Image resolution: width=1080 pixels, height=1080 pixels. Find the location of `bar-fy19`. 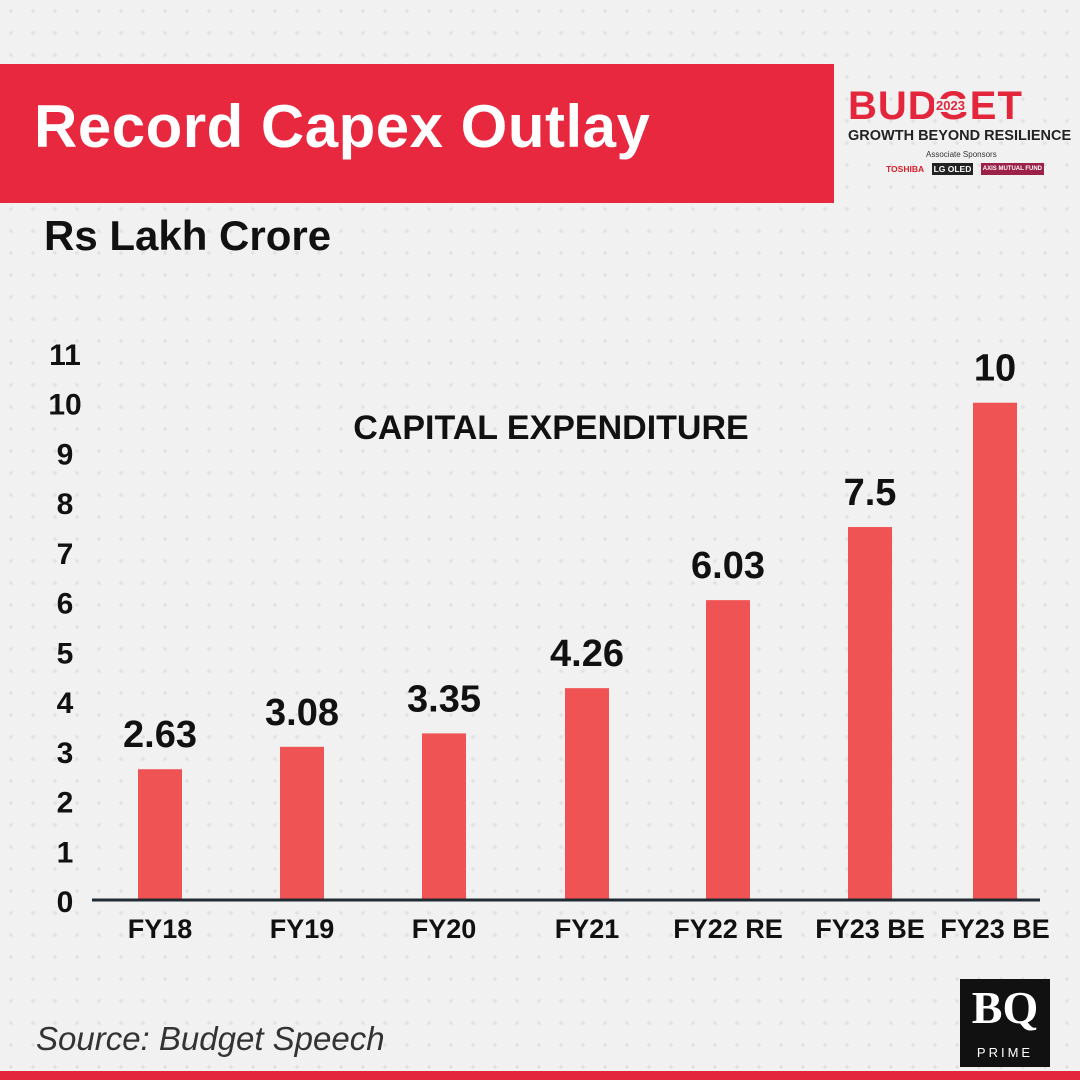

bar-fy19 is located at coordinates (302, 823).